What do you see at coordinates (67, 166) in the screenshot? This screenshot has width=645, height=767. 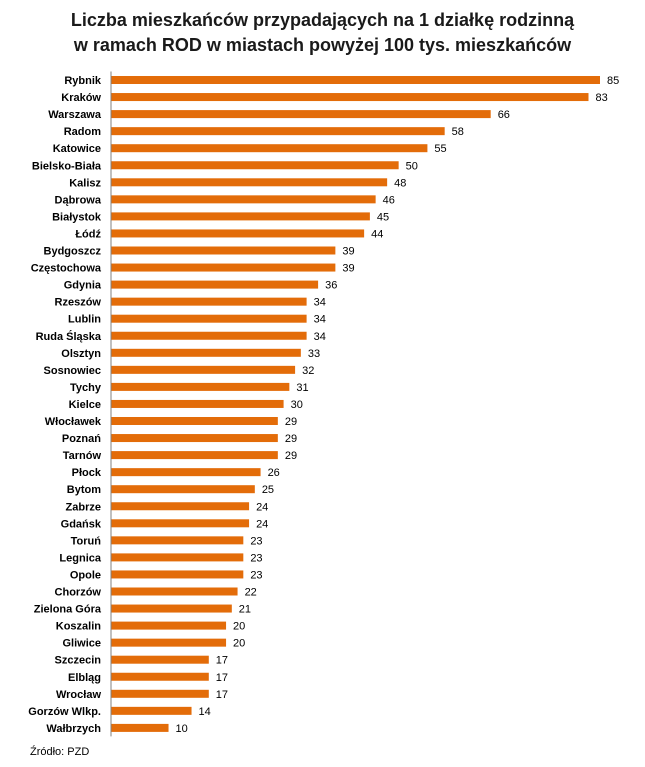 I see `category-label: Bielsko-Biała` at bounding box center [67, 166].